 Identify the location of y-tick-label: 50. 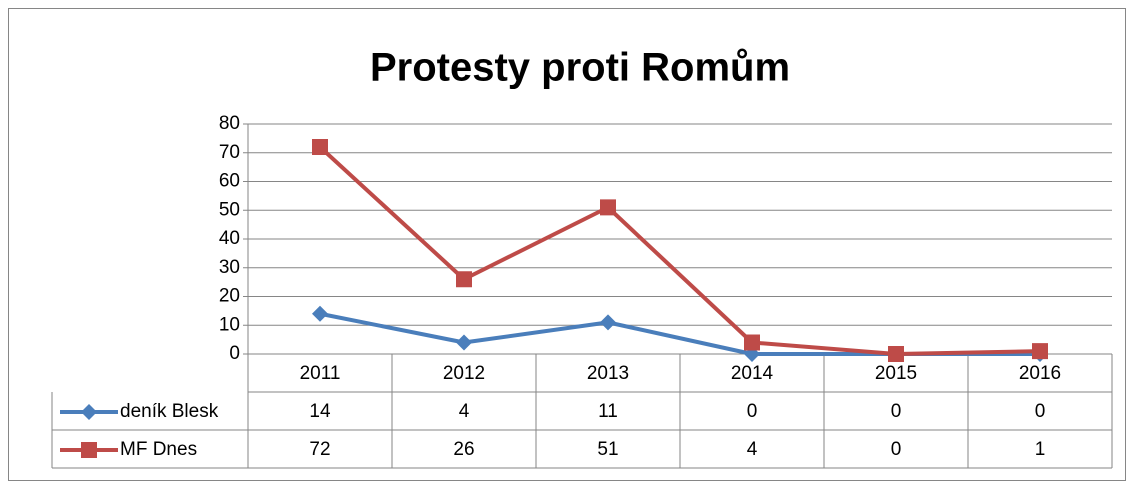
(229, 209).